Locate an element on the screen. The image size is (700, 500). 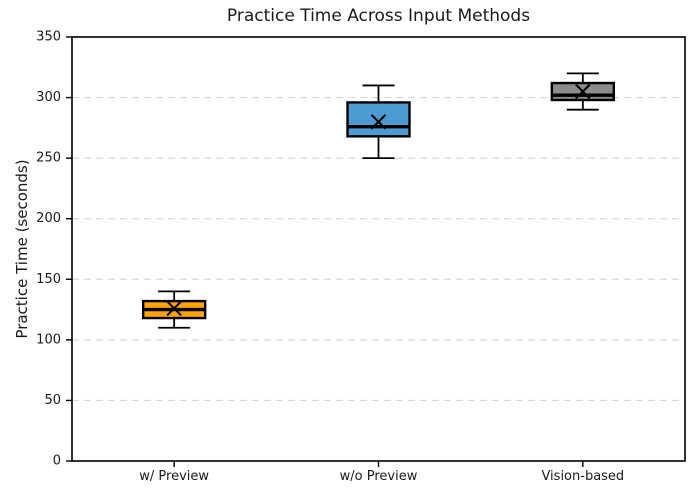
y-axis-tick-label: 100 is located at coordinates (48, 339).